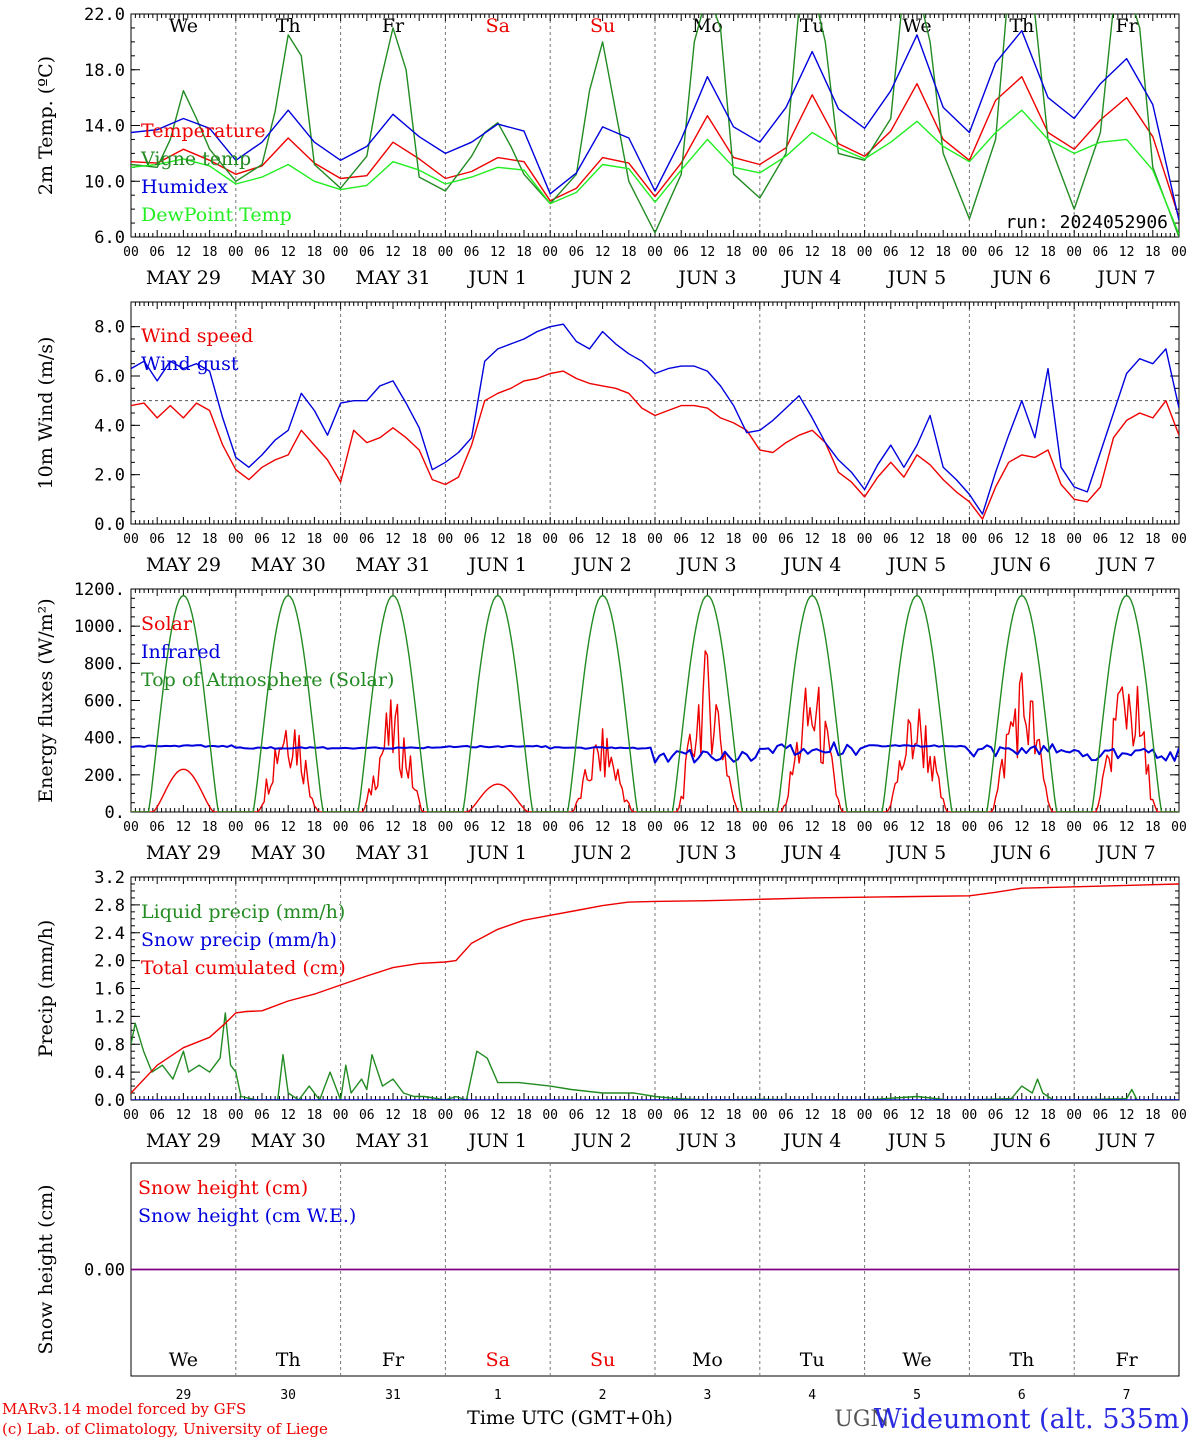 The image size is (1194, 1440). What do you see at coordinates (104, 71) in the screenshot?
I see `y-tick-label: 18.0` at bounding box center [104, 71].